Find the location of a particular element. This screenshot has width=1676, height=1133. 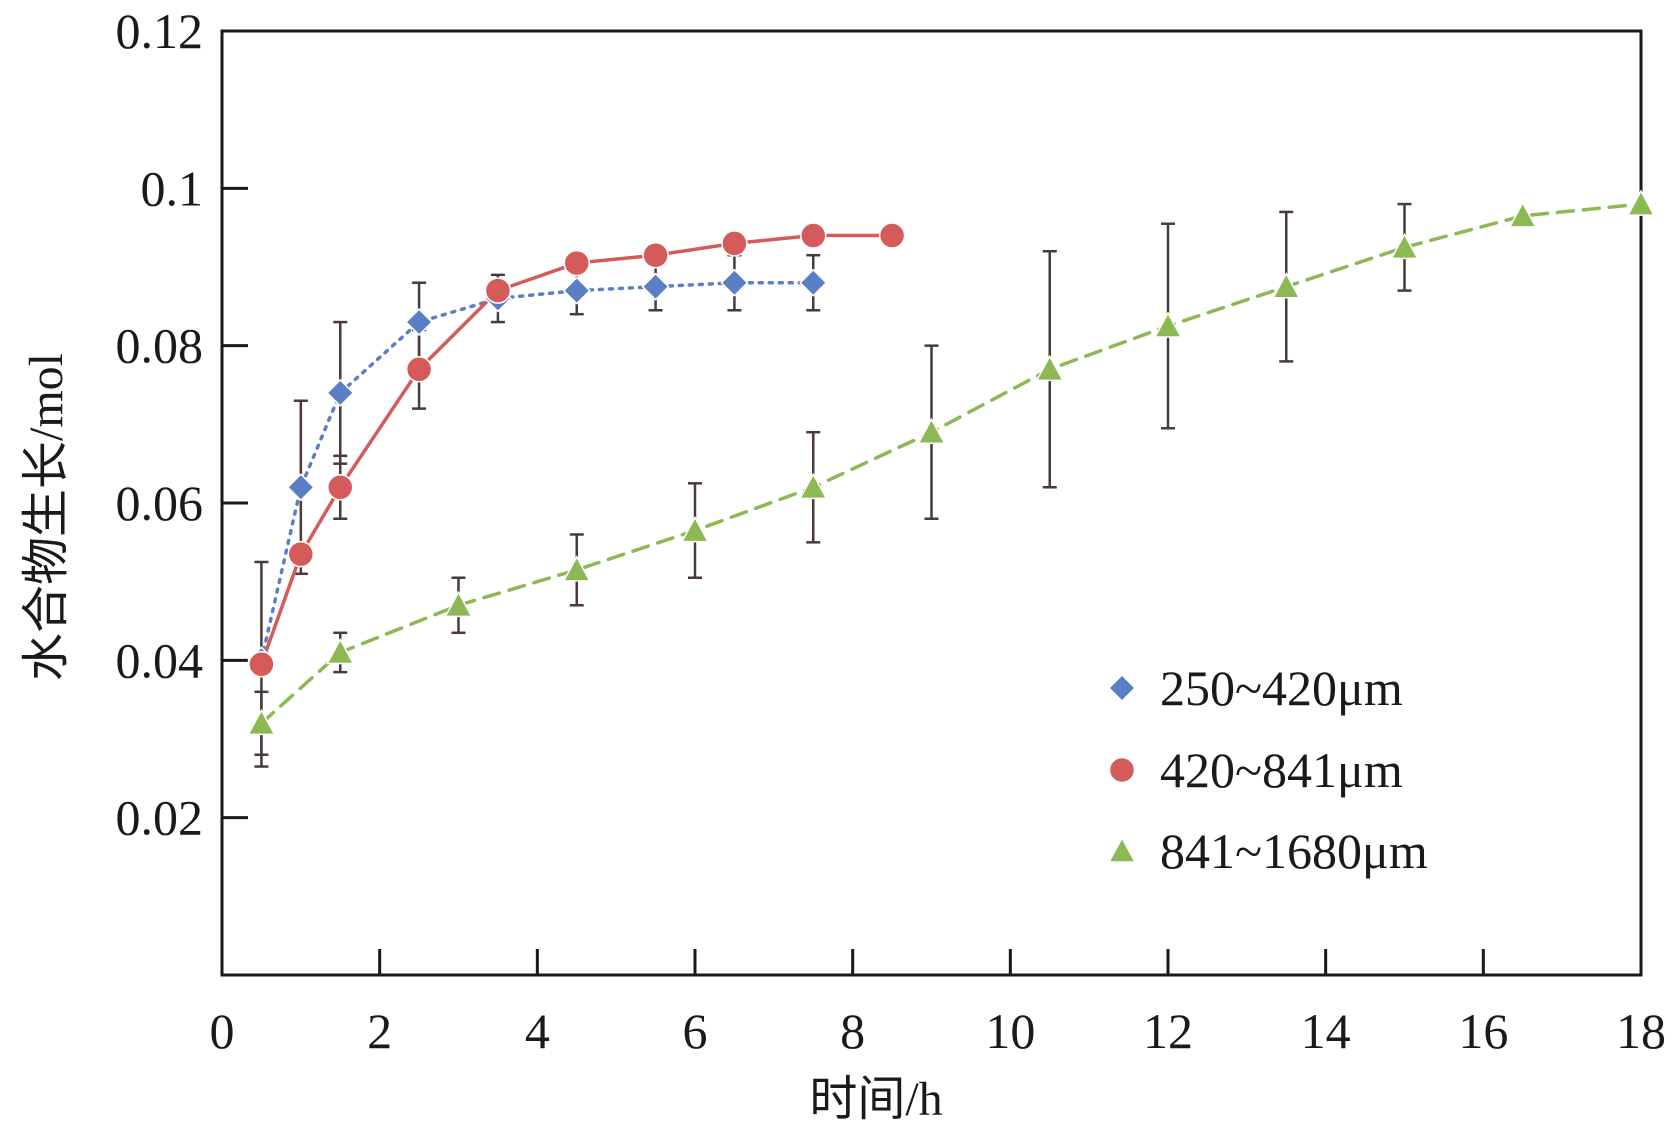

y-axis-title: 水合物生长/mol is located at coordinates (46, 517).